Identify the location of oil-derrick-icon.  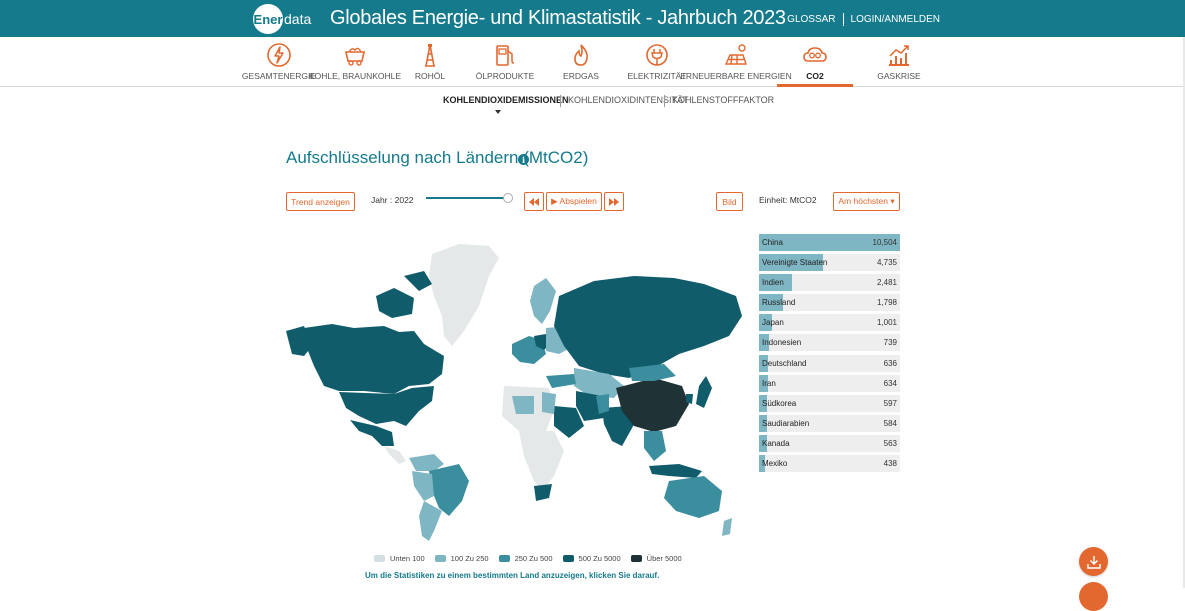
(430, 55).